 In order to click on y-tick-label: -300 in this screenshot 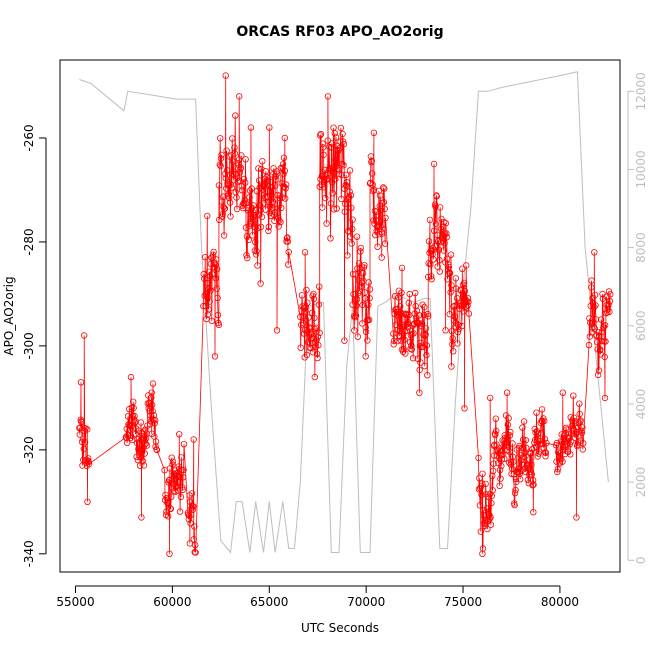, I will do `click(29, 345)`.